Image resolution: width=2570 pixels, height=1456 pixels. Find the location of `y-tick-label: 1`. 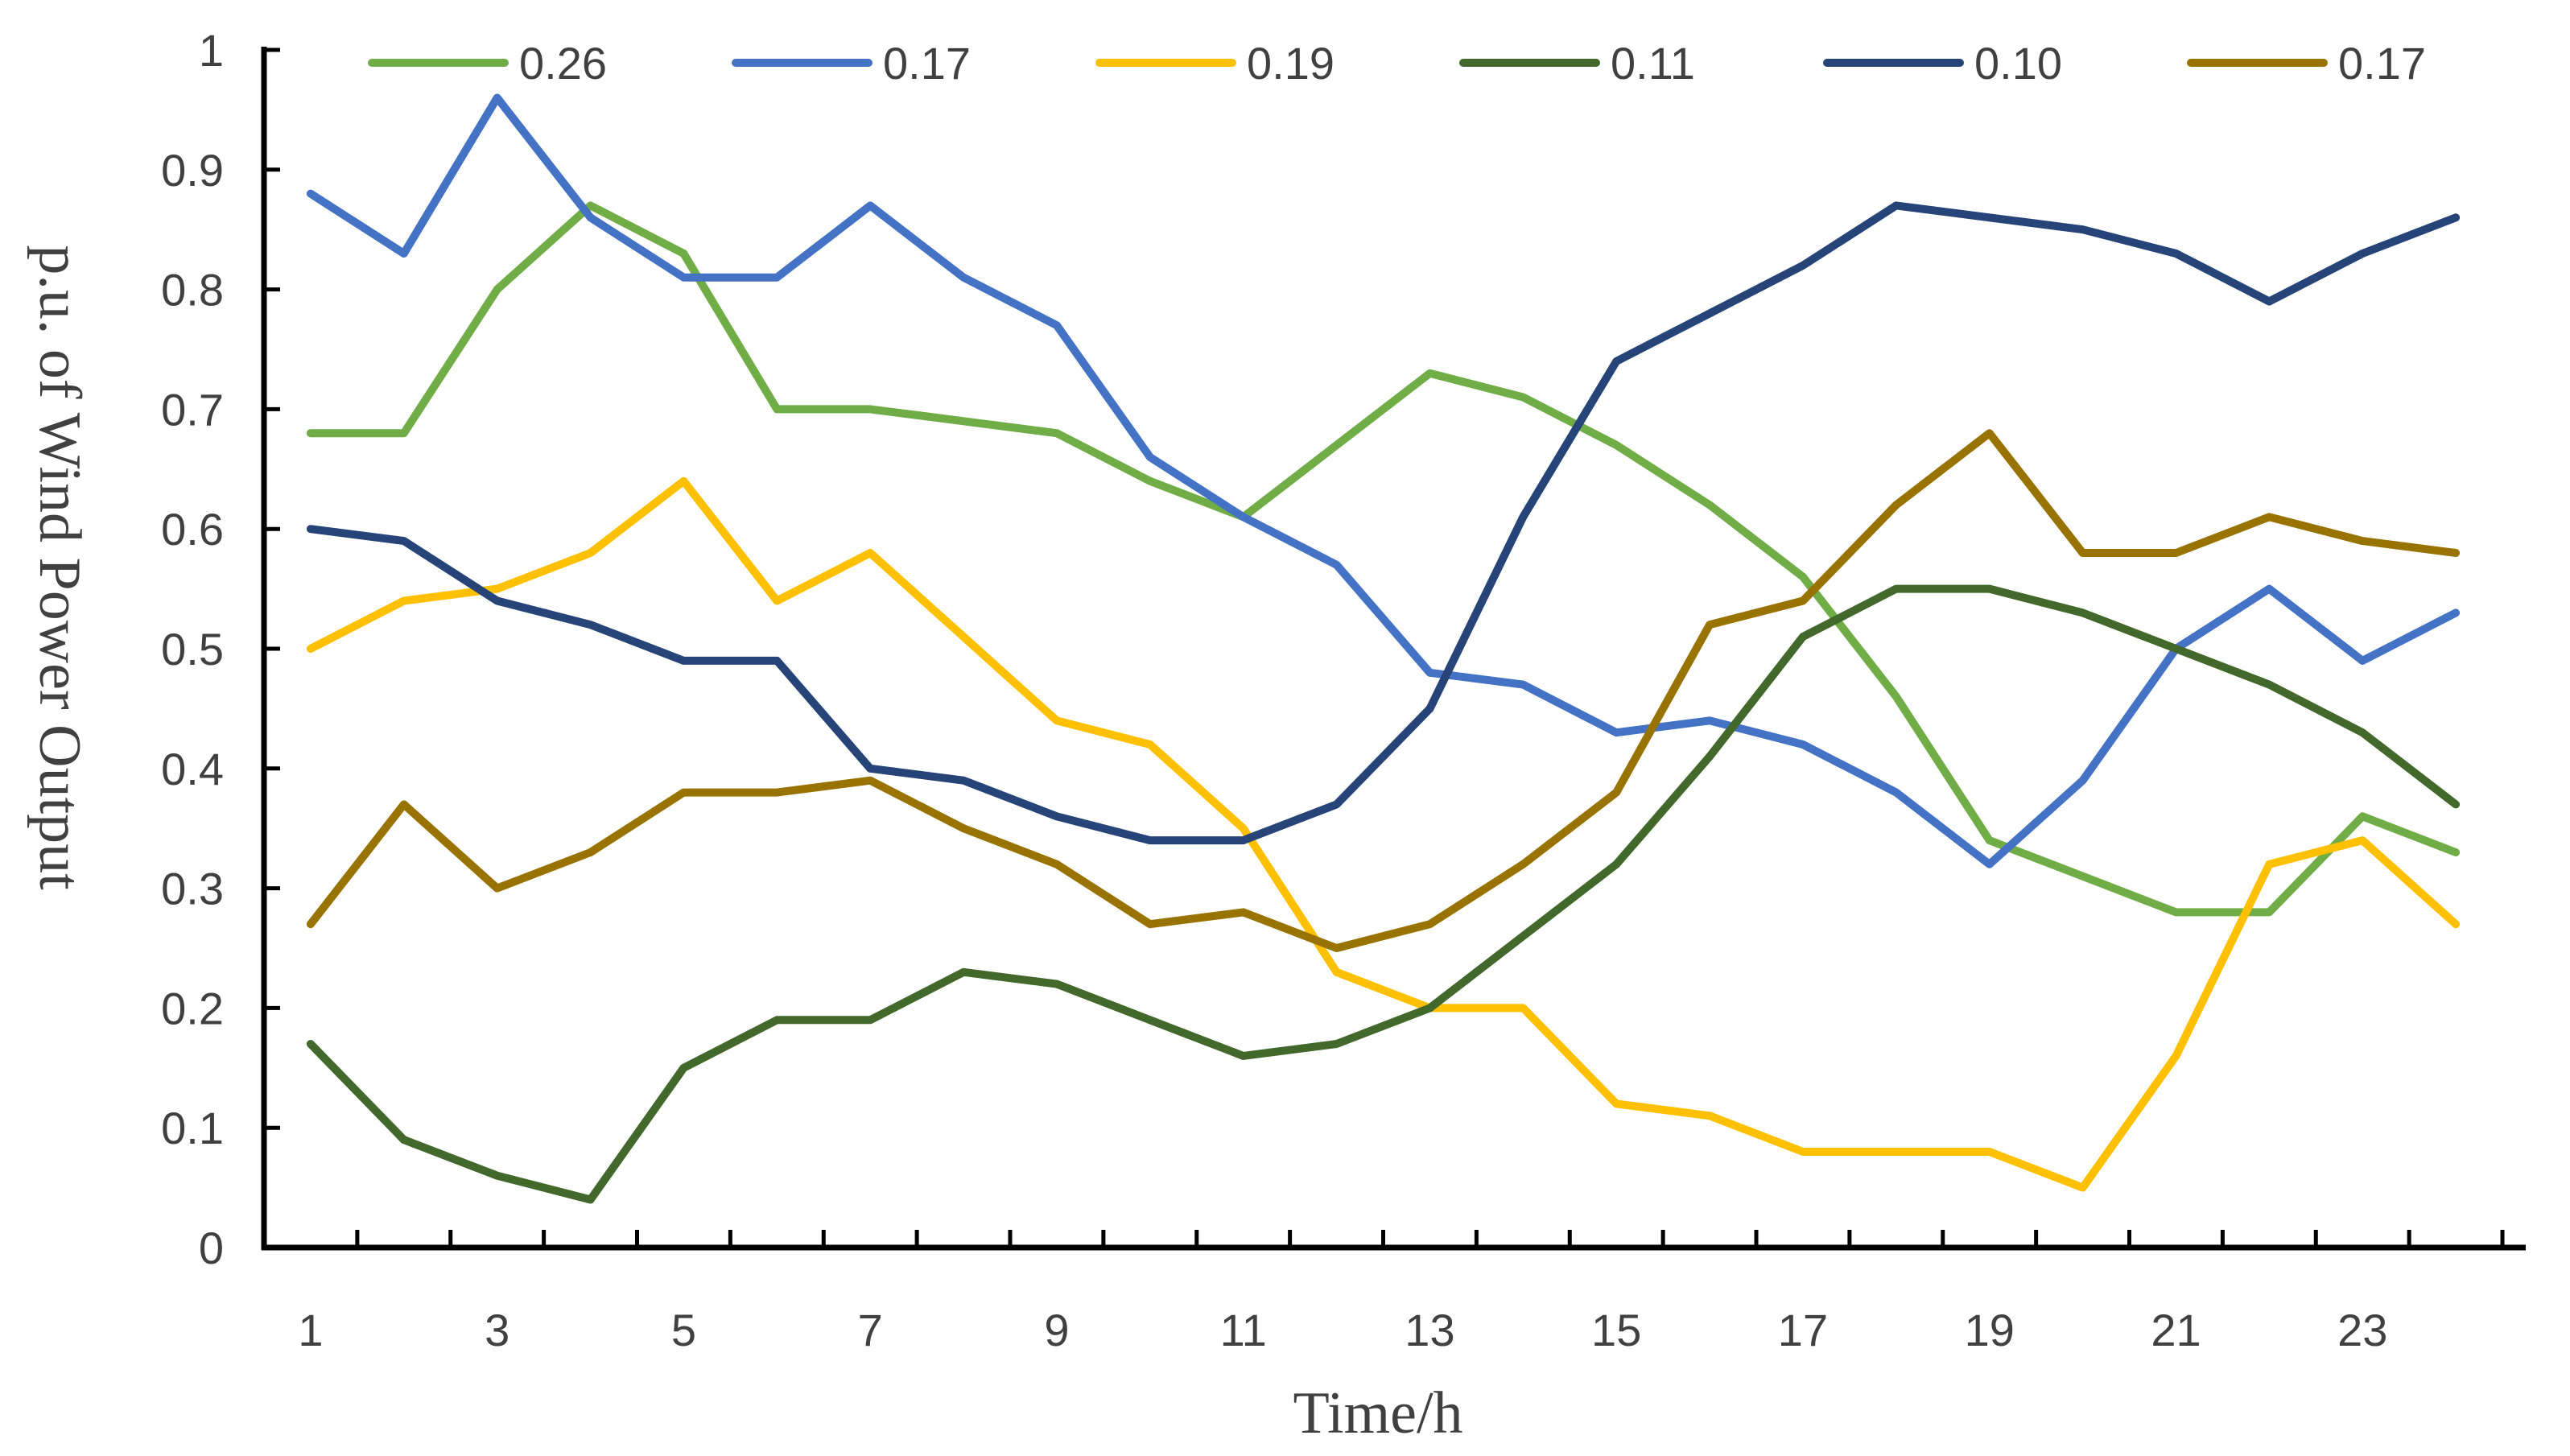

y-tick-label: 1 is located at coordinates (211, 50).